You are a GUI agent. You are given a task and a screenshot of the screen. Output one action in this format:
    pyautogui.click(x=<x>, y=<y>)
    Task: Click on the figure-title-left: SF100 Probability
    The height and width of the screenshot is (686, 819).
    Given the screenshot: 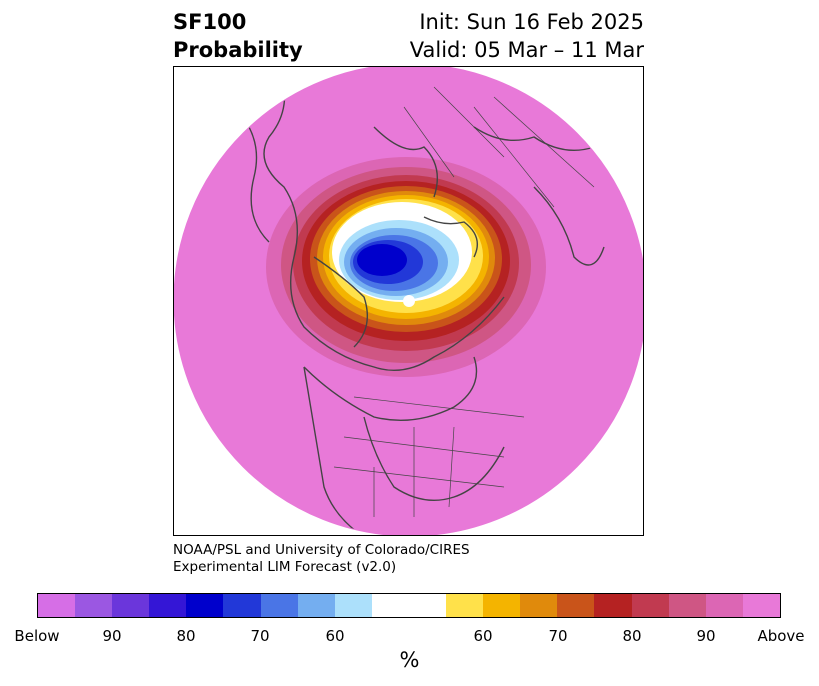 What is the action you would take?
    pyautogui.click(x=238, y=36)
    